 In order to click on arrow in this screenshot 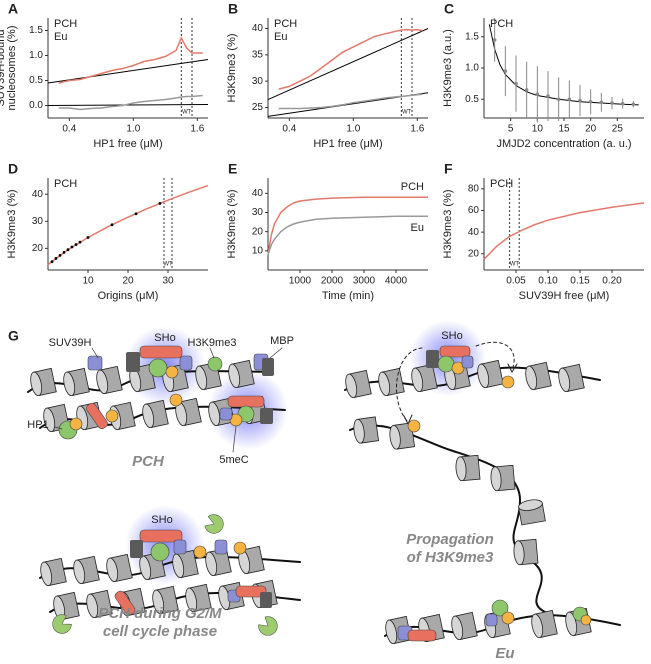, I will do `click(495, 356)`.